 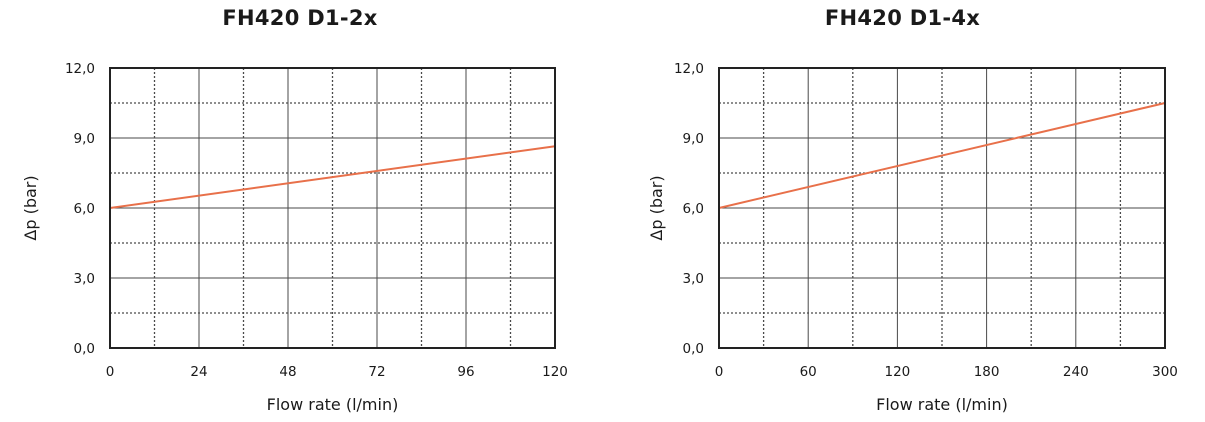 What do you see at coordinates (808, 372) in the screenshot?
I see `x-tick-label: 60` at bounding box center [808, 372].